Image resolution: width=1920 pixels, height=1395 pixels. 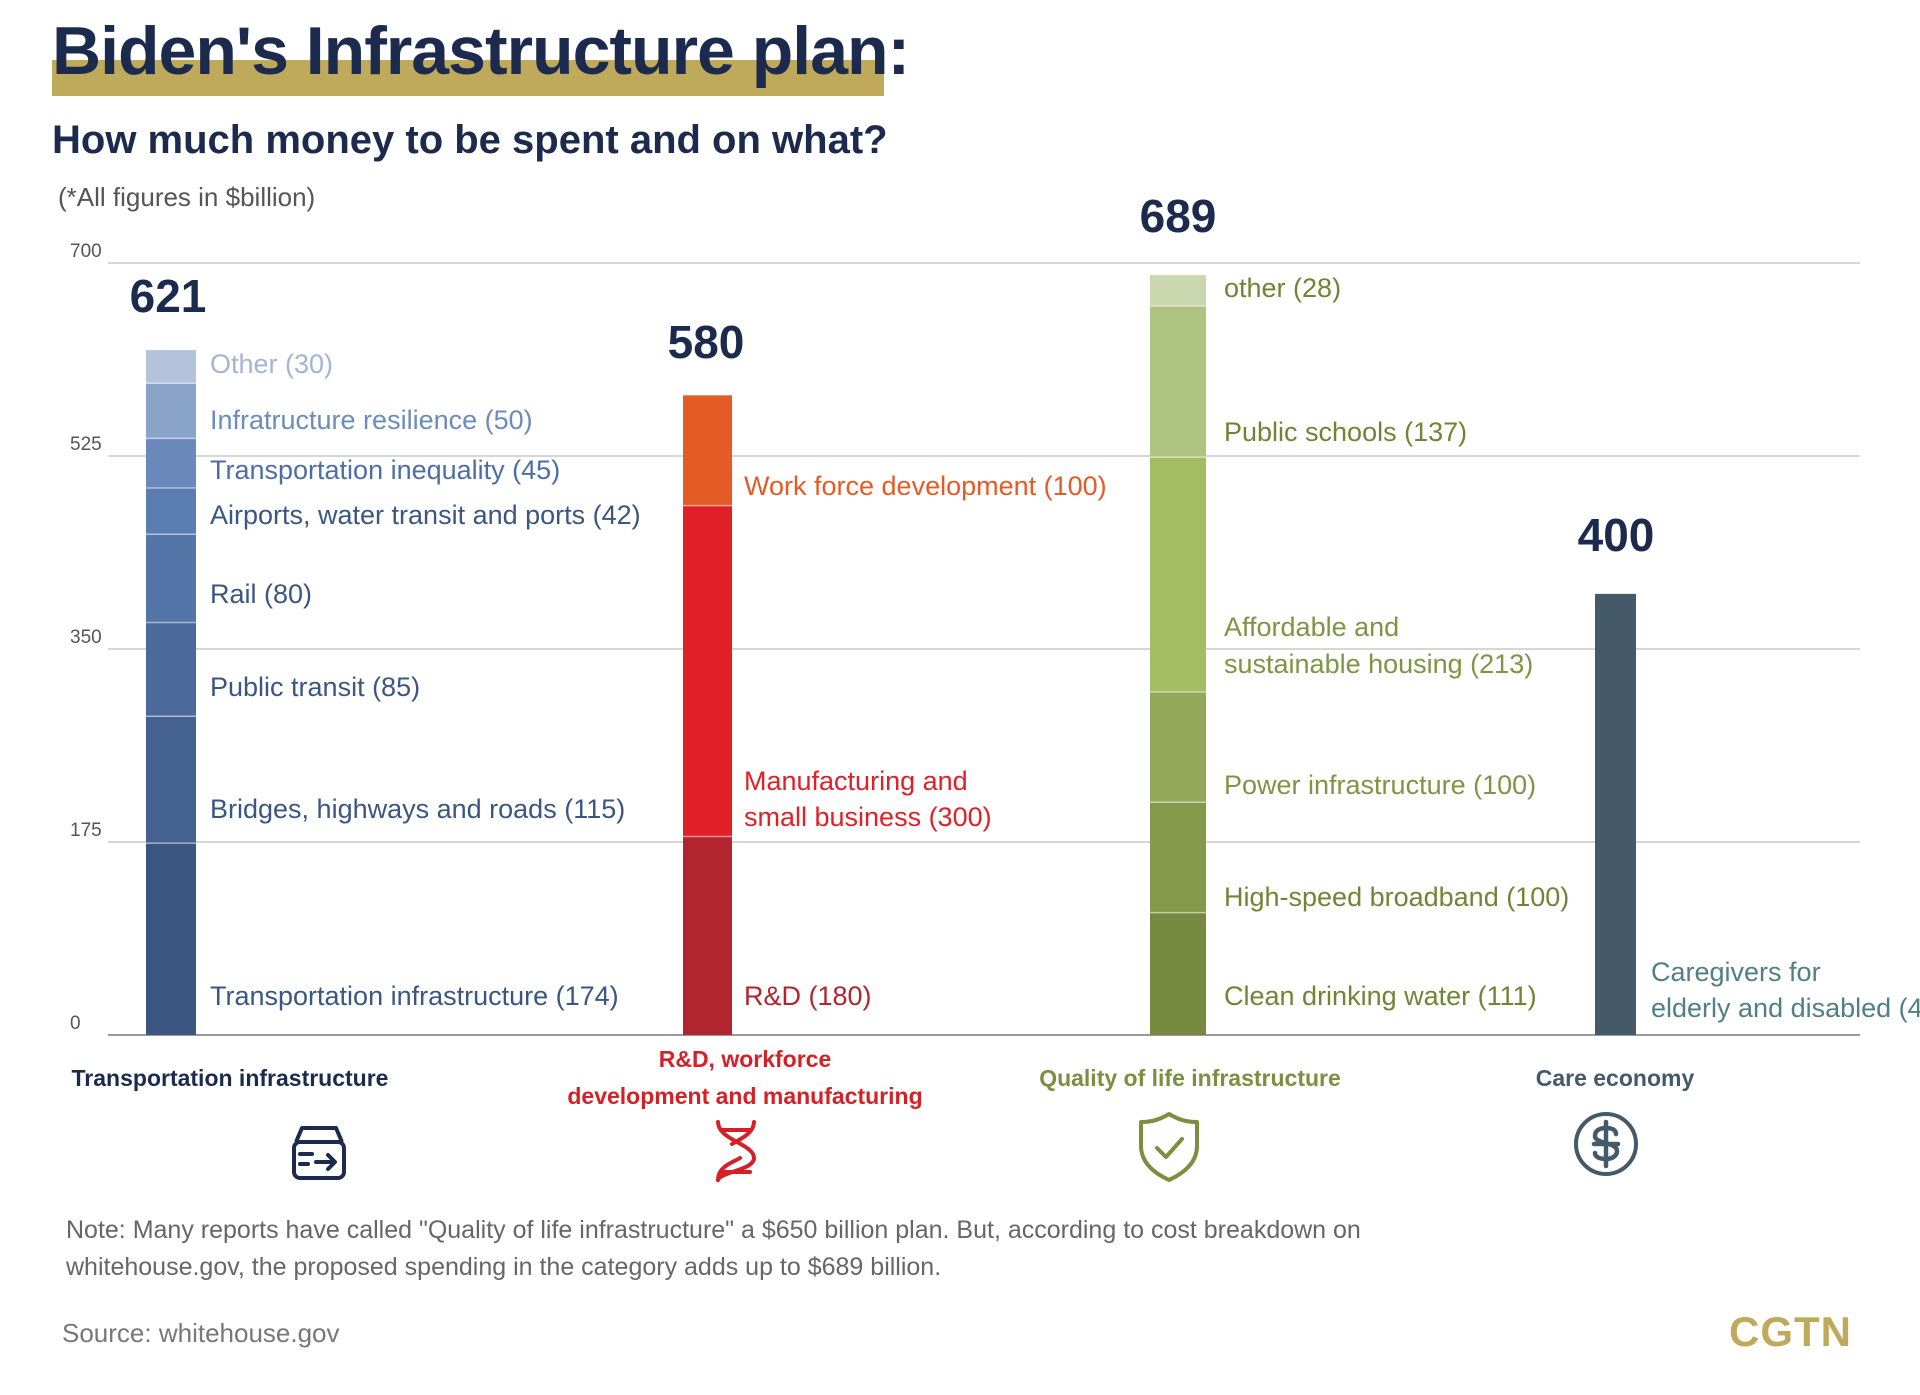 What do you see at coordinates (470, 140) in the screenshot?
I see `page-subtitle: How much money to be spent and on what?` at bounding box center [470, 140].